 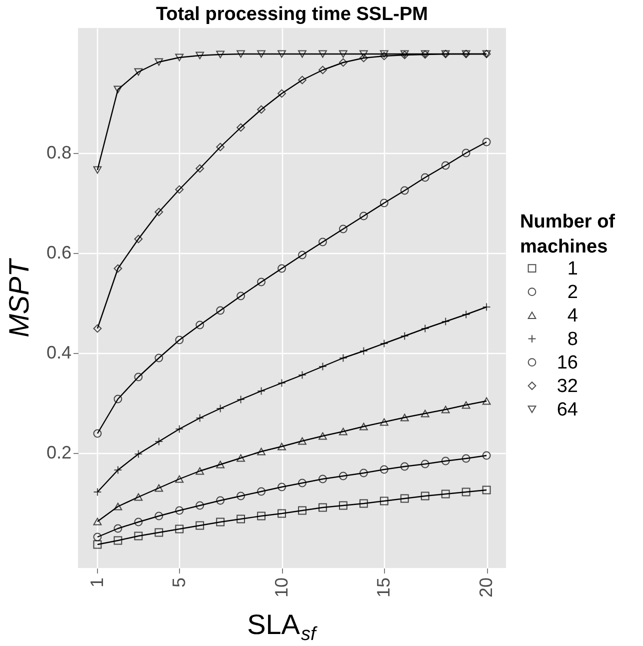 What do you see at coordinates (572, 315) in the screenshot?
I see `legend-label: 4` at bounding box center [572, 315].